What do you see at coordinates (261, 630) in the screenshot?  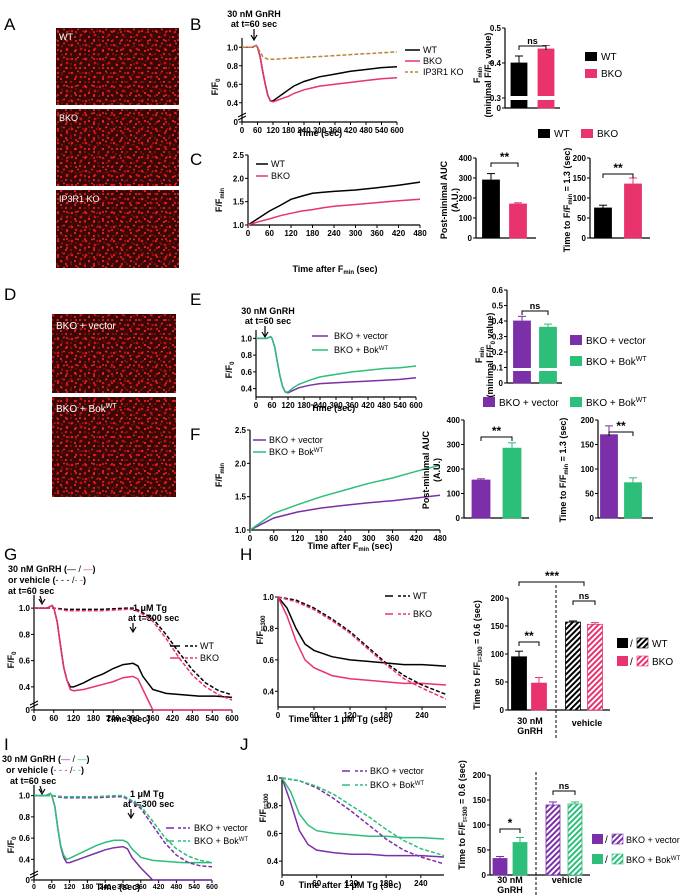 I see `y-axis-label: F/Ft=300` at bounding box center [261, 630].